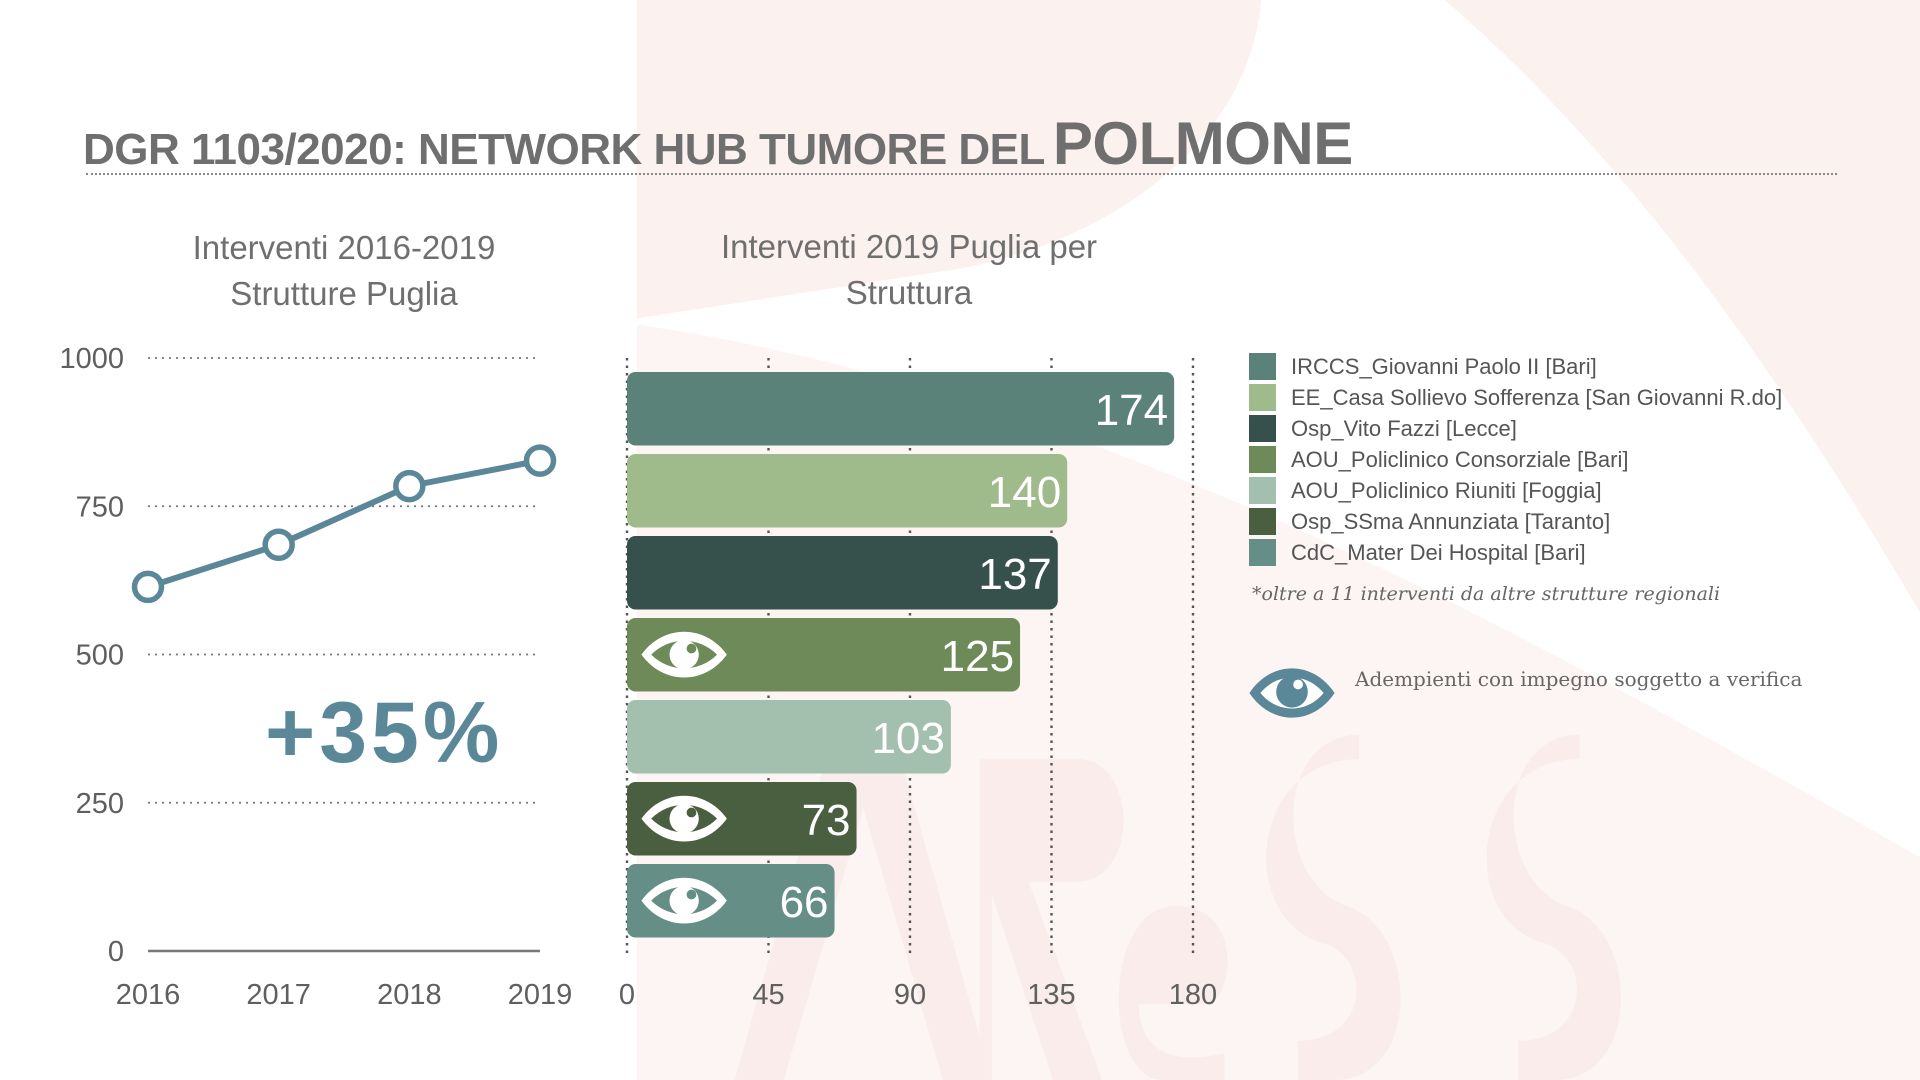 This screenshot has width=1920, height=1080. Describe the element at coordinates (100, 656) in the screenshot. I see `y-tick-label: 500` at that location.